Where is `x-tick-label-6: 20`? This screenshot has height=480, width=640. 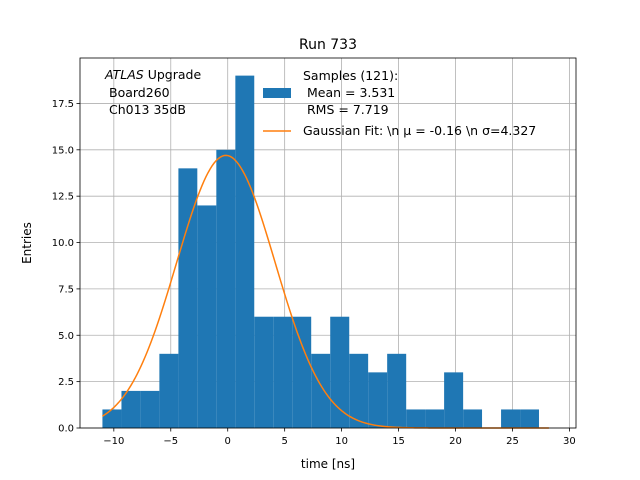
x-tick-label-6: 20 is located at coordinates (455, 441).